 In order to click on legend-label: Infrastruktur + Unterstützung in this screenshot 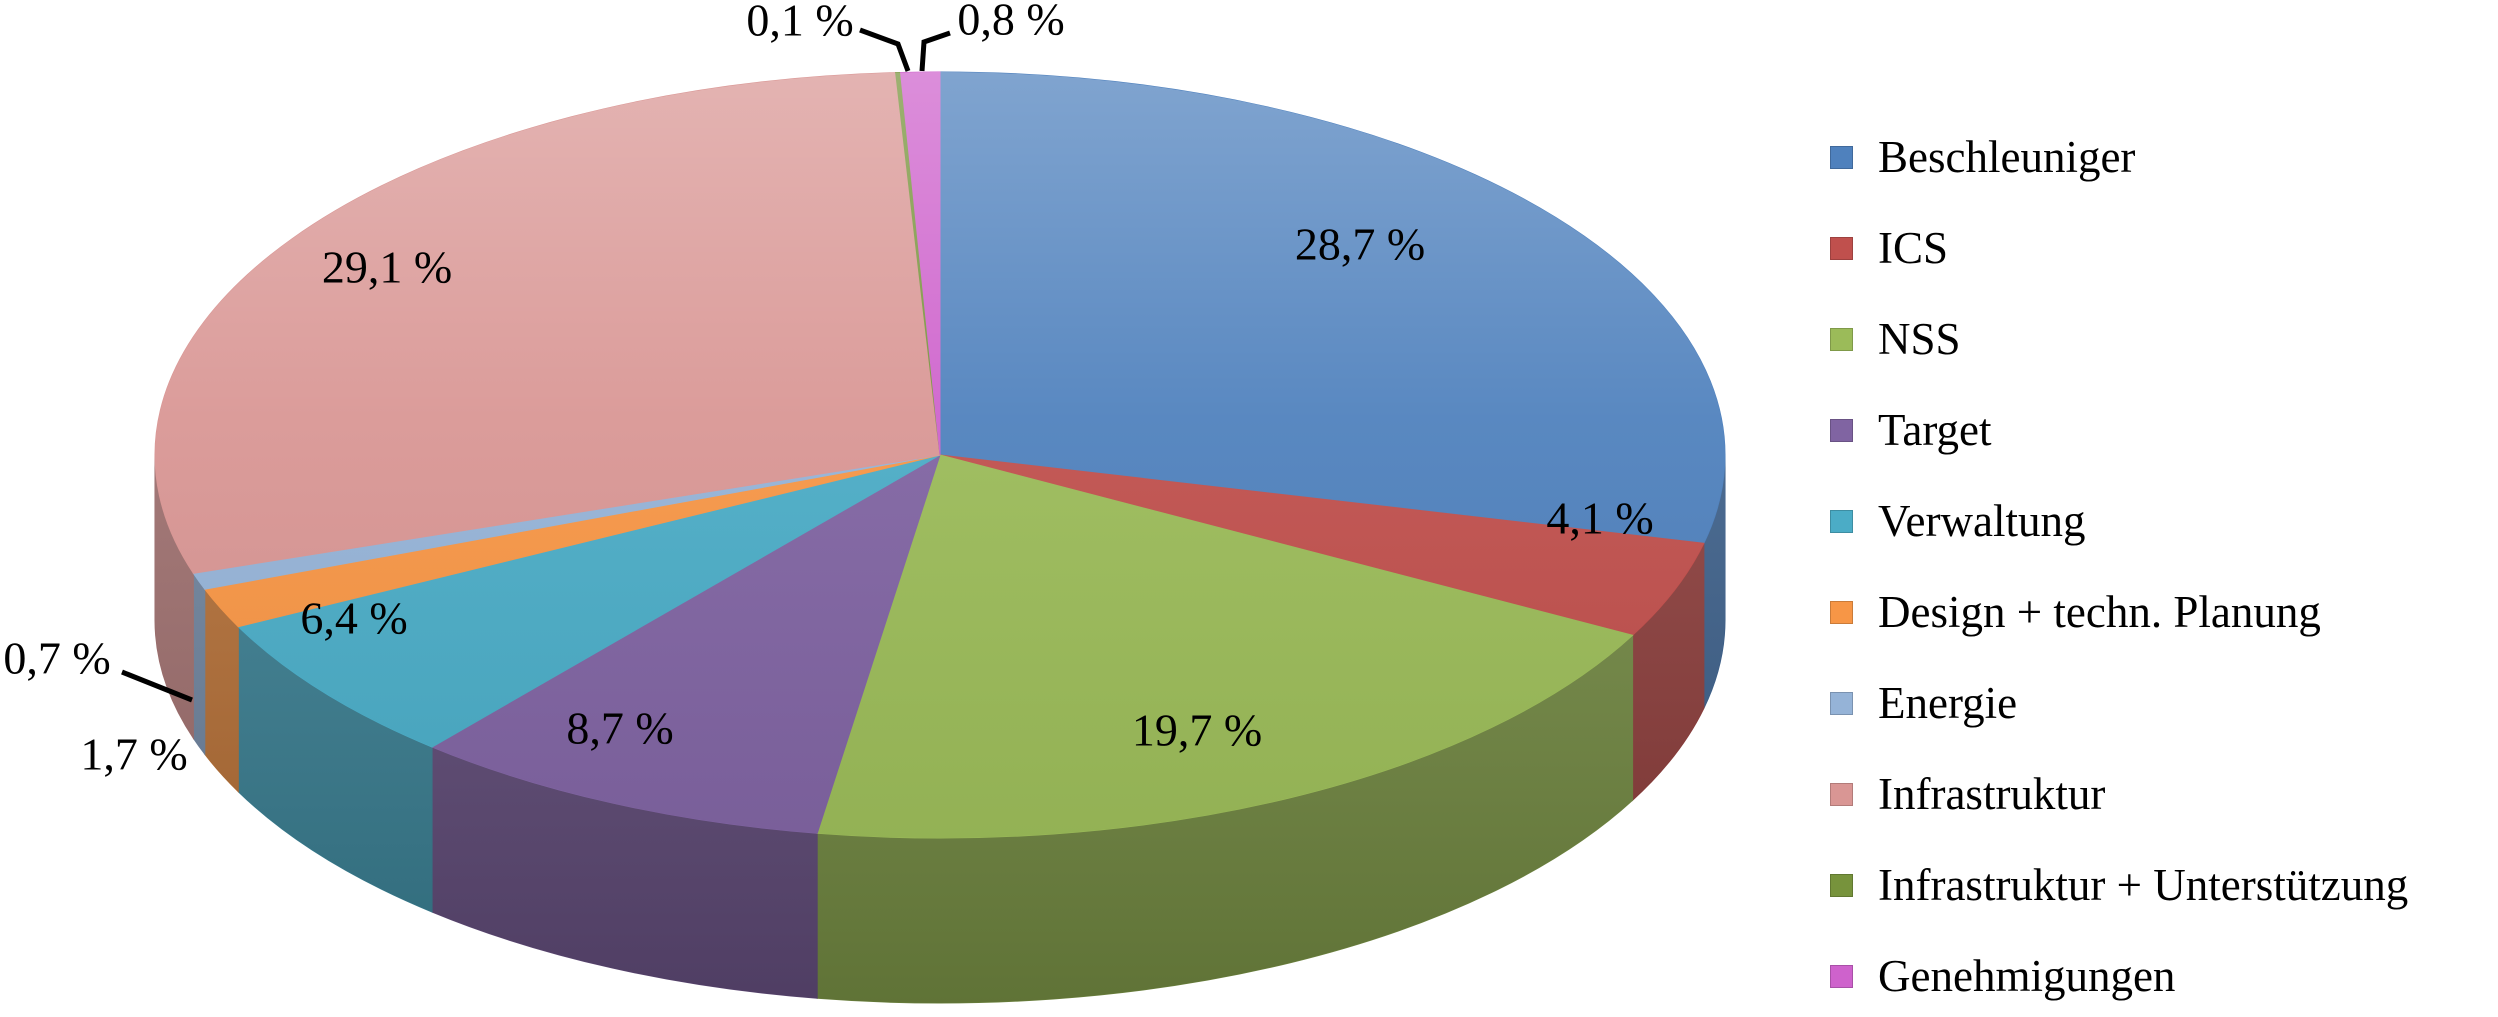, I will do `click(2143, 885)`.